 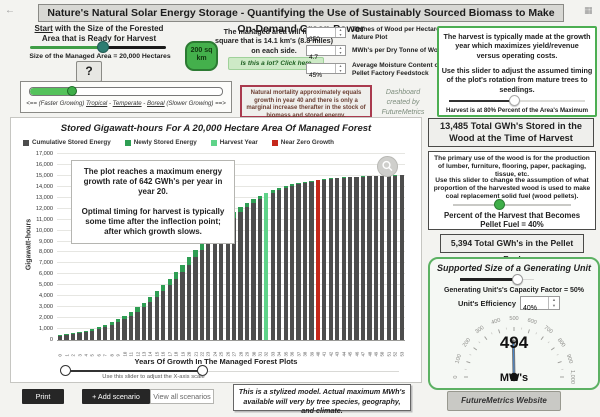 I want to click on x-tick-label: 50, so click(x=382, y=354).